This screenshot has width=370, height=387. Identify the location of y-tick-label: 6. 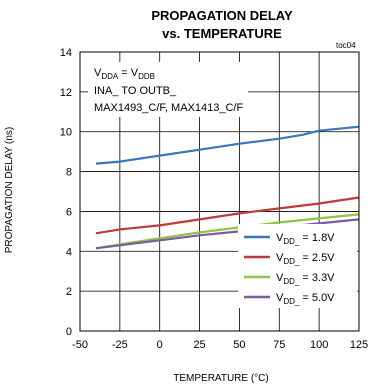
(69, 212).